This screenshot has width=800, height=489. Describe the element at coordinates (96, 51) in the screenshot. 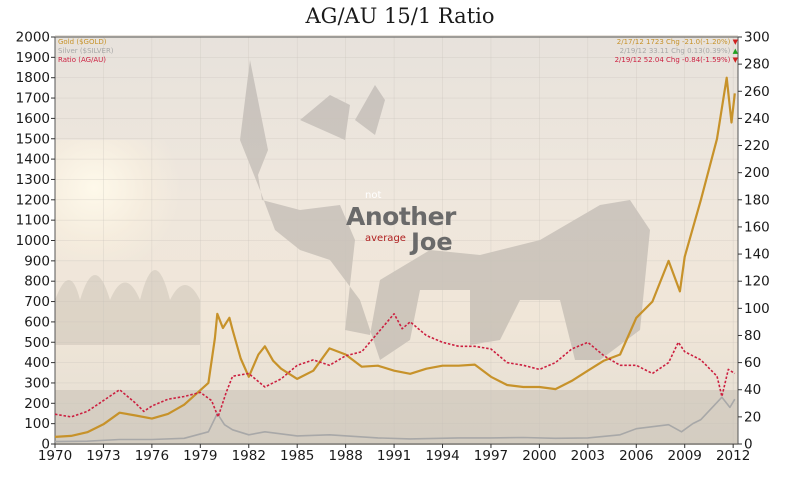

I see `legend-silver-symbol: ($SILVER)` at that location.